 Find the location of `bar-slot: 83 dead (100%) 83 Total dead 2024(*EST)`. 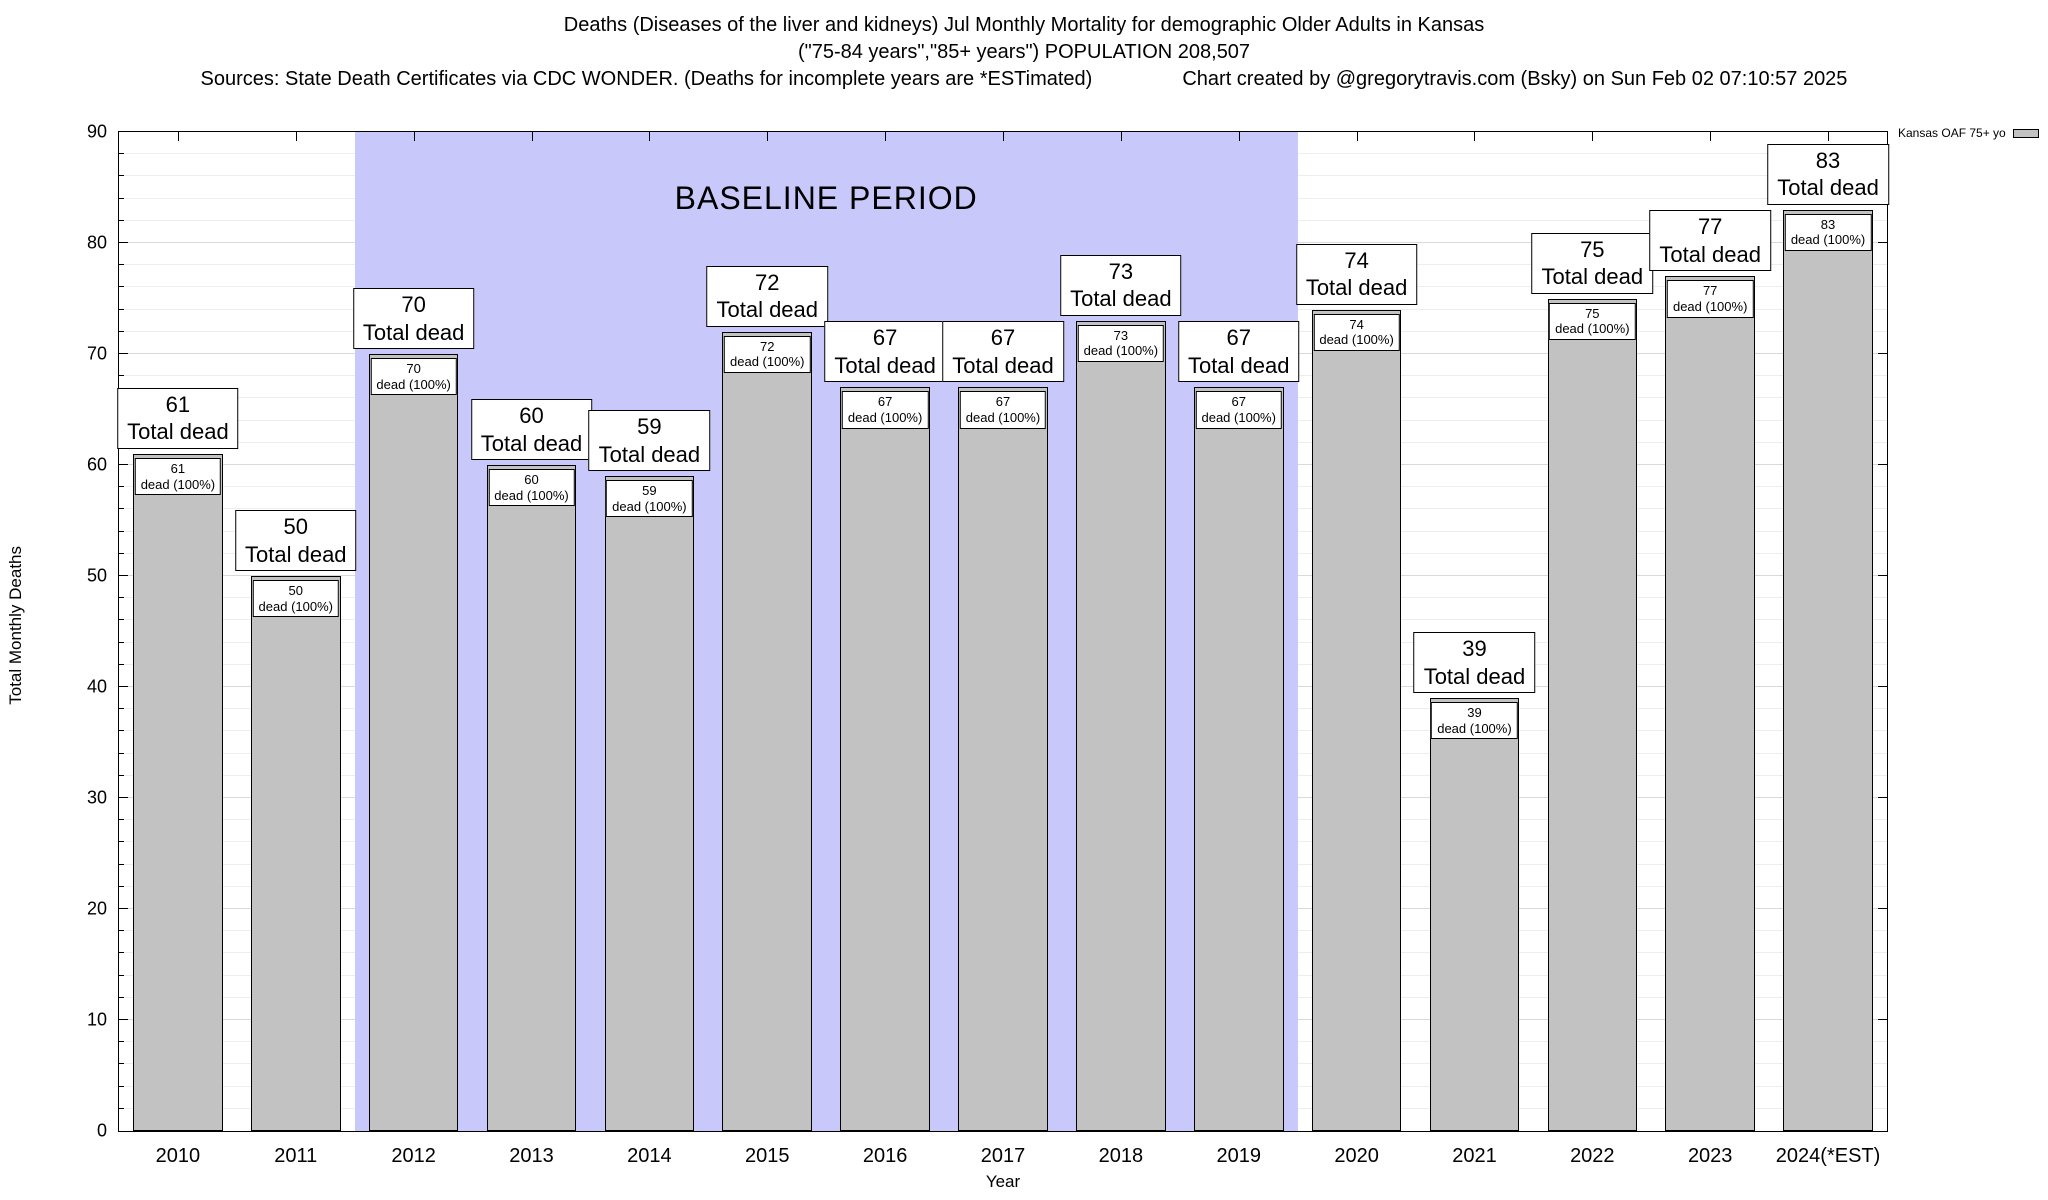

bar-slot: 83 dead (100%) 83 Total dead 2024(*EST) is located at coordinates (1828, 649).